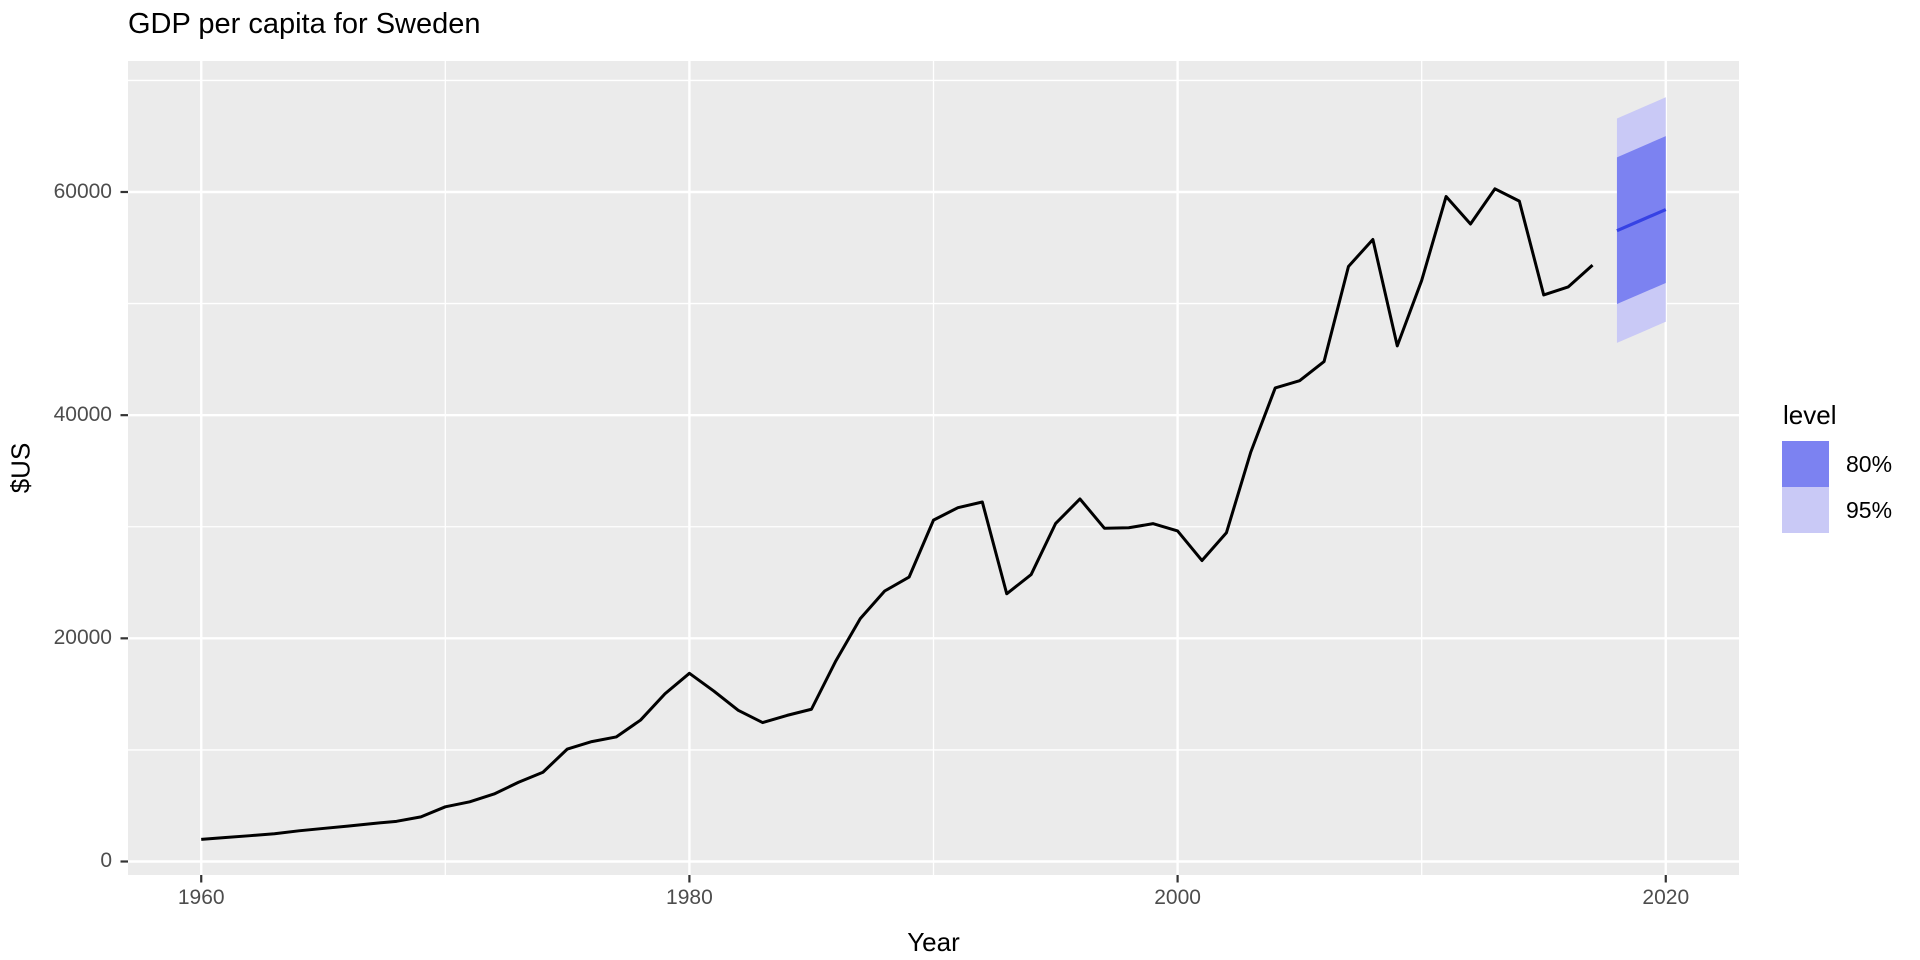 The height and width of the screenshot is (960, 1920). I want to click on x-tick-label: 1980, so click(689, 897).